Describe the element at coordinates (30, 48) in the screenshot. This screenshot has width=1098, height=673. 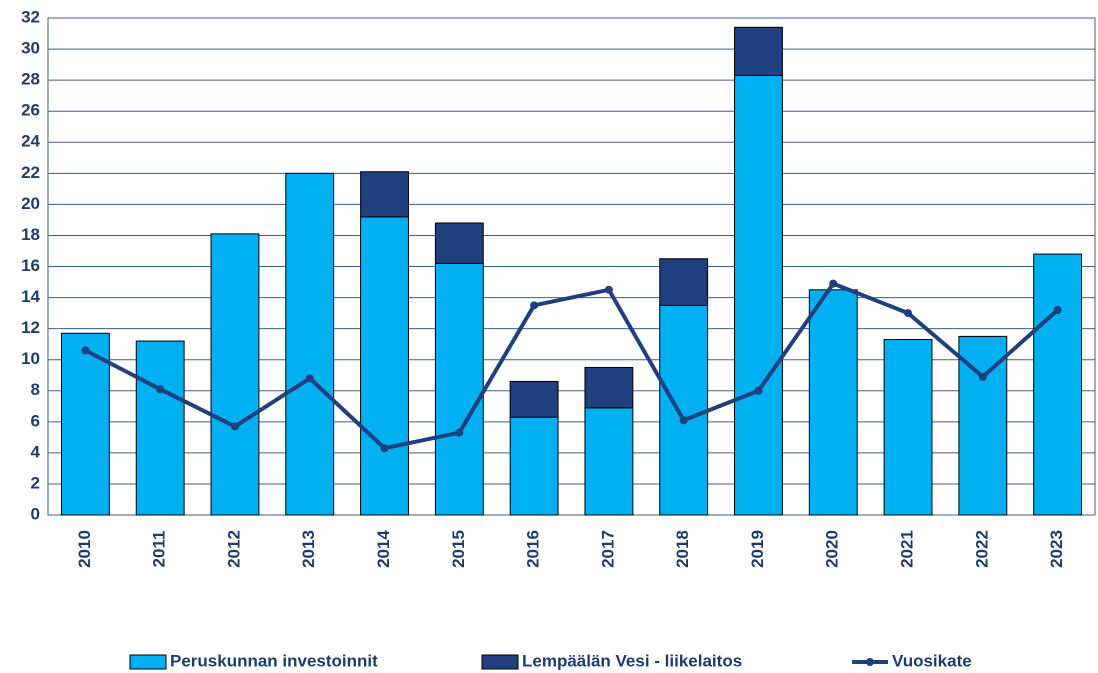
I see `y-tick-label: 30` at that location.